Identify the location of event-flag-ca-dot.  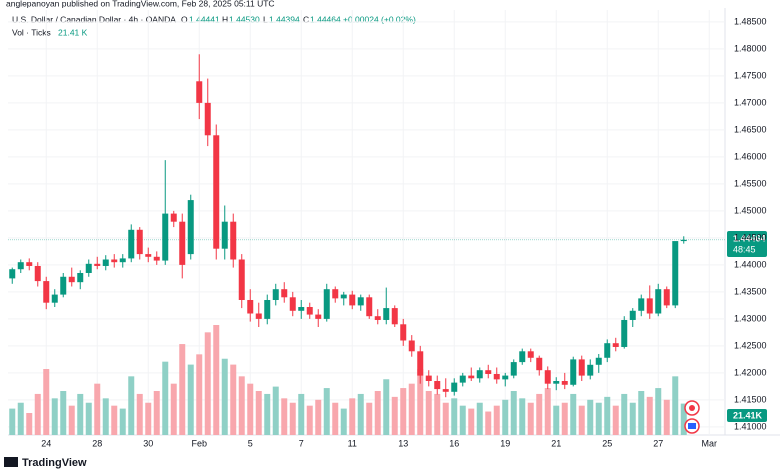
(692, 408).